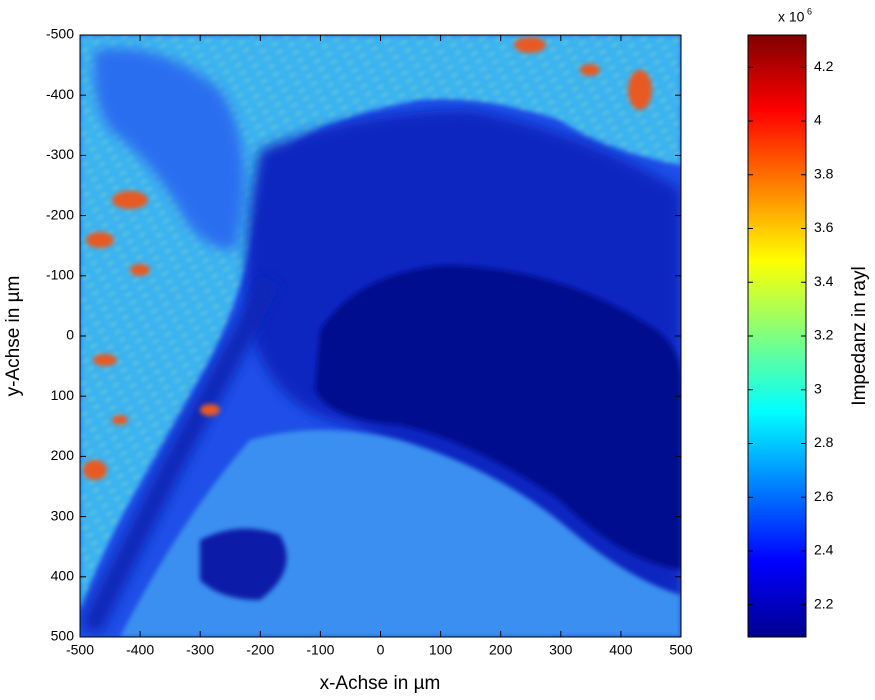  What do you see at coordinates (13, 336) in the screenshot?
I see `y-axis-title: y-Achse in µm` at bounding box center [13, 336].